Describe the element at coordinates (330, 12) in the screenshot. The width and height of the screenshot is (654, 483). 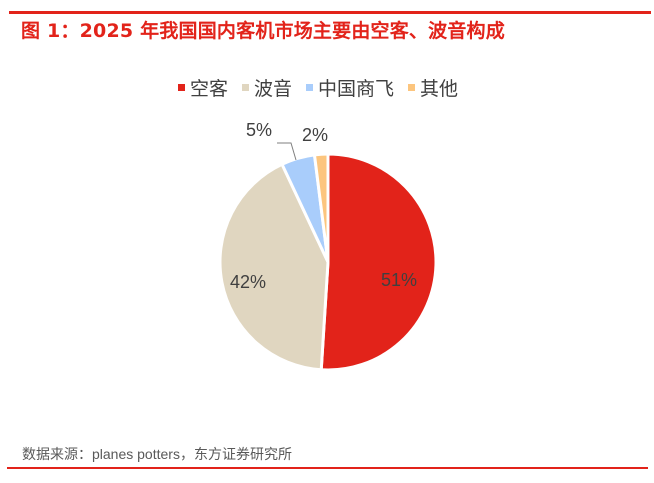
I see `top-rule` at that location.